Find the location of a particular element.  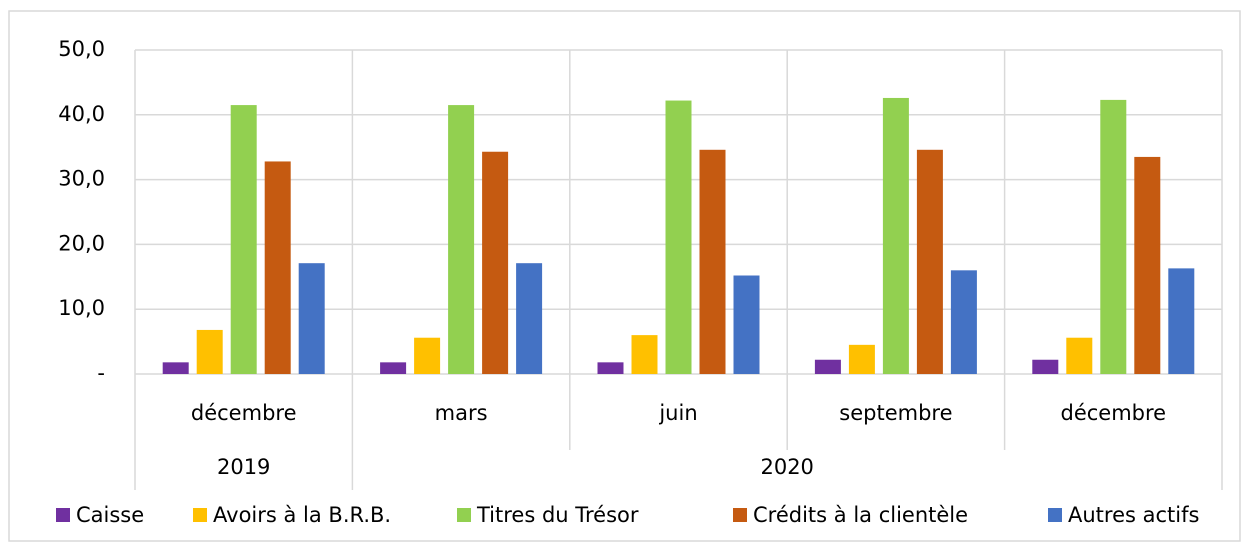

x-tick-label: mars is located at coordinates (461, 413).